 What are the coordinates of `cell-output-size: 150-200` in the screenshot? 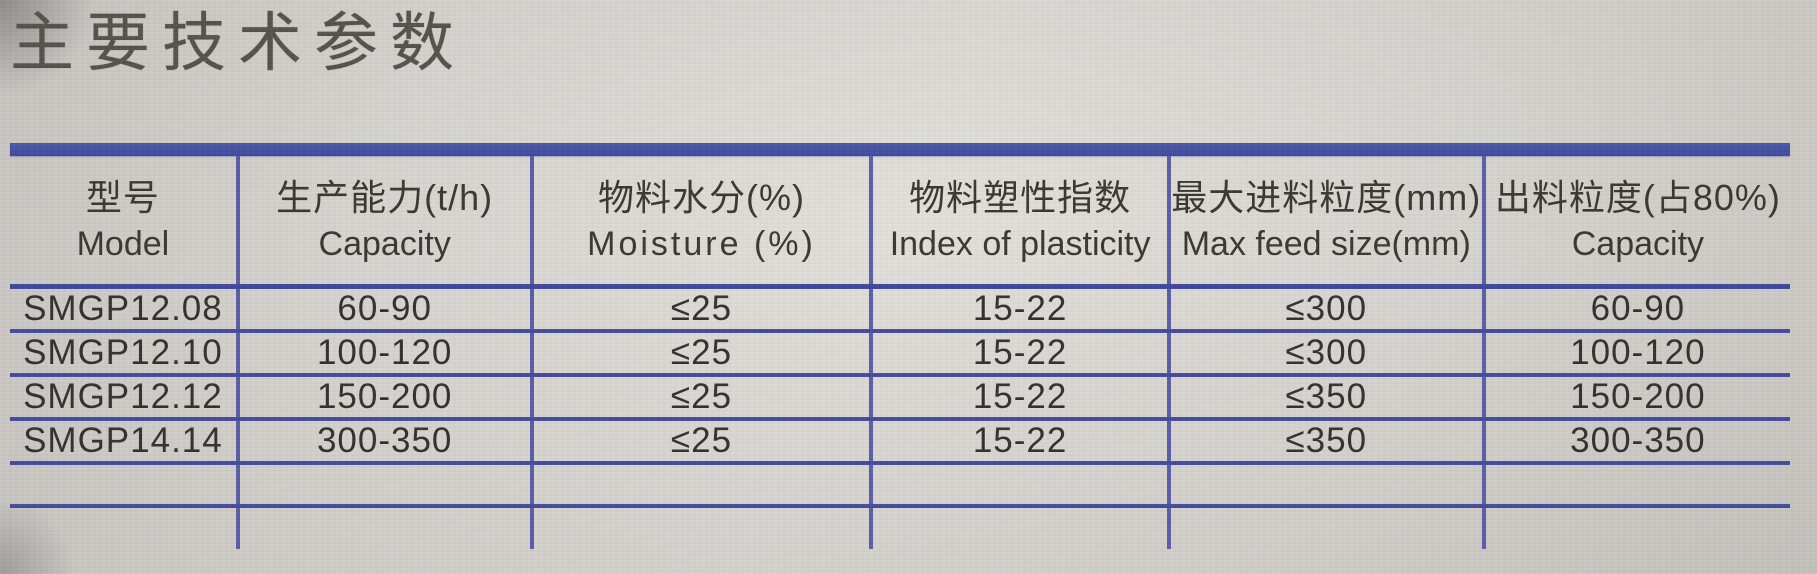 It's located at (1635, 397).